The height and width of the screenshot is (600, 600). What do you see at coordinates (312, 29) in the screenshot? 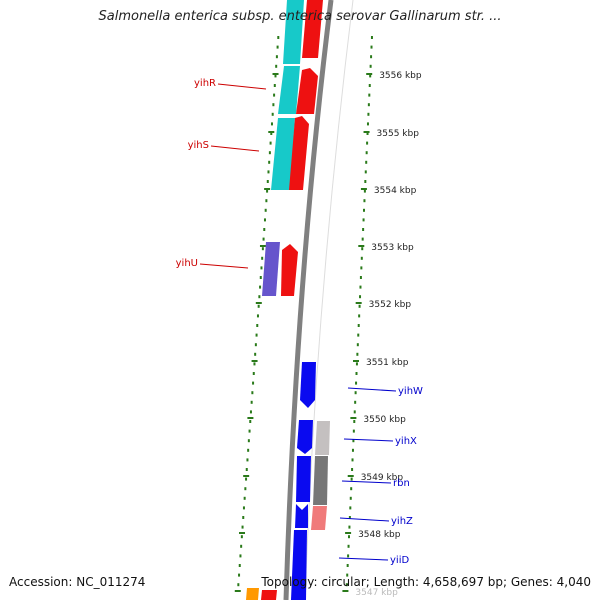
I see `gene-red-top` at bounding box center [312, 29].